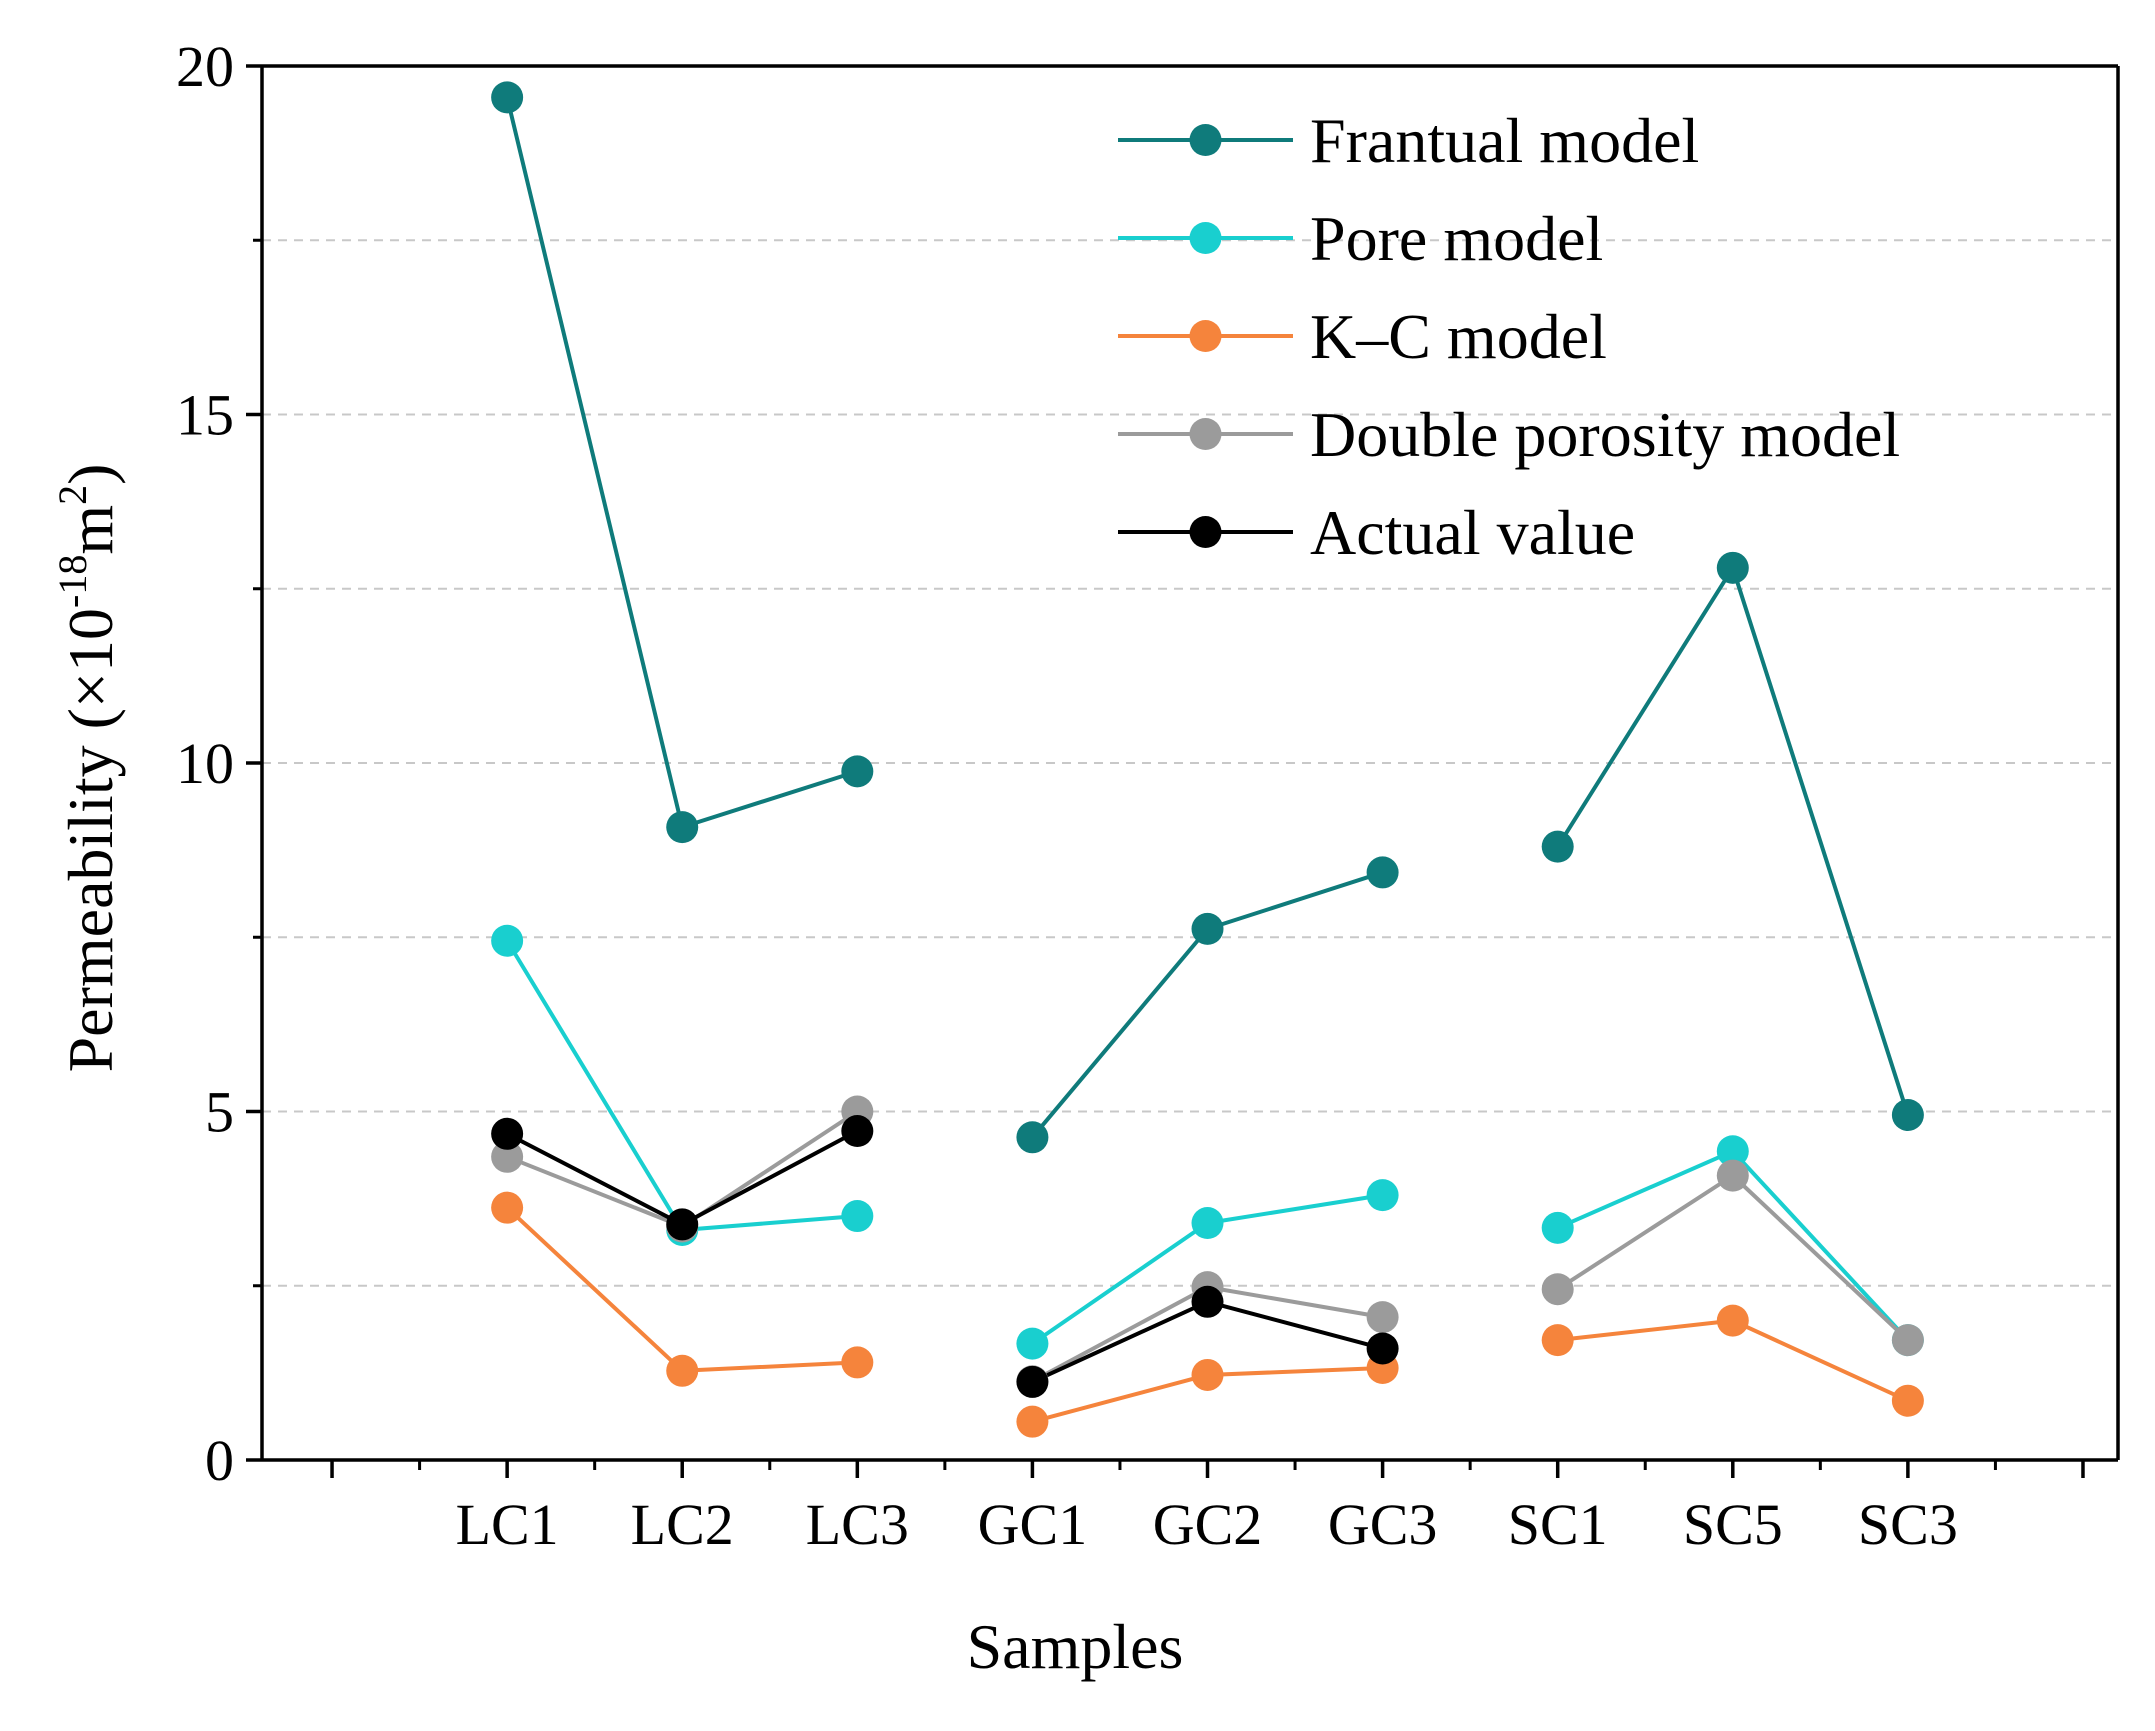 This screenshot has height=1731, width=2155. Describe the element at coordinates (1557, 1289) in the screenshot. I see `data-point-double-porosity-model-sc1` at that location.